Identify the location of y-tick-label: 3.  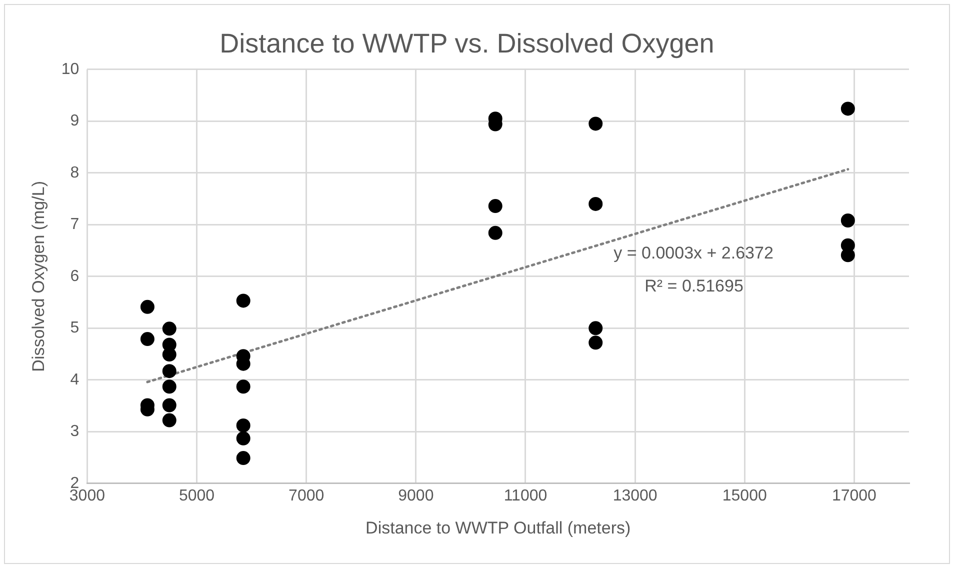
(75, 431).